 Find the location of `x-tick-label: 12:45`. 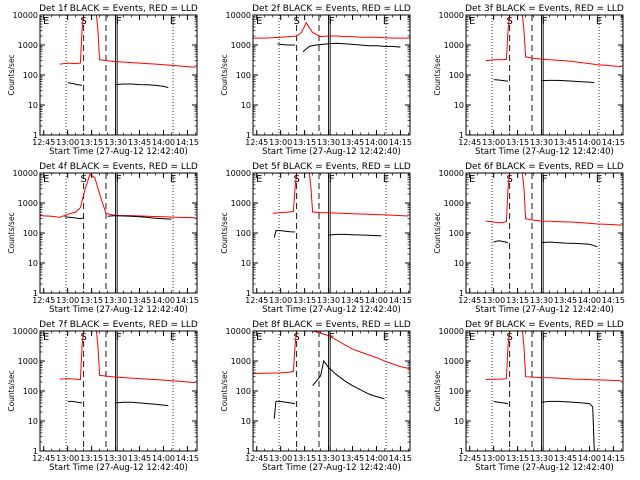

x-tick-label: 12:45 is located at coordinates (256, 300).